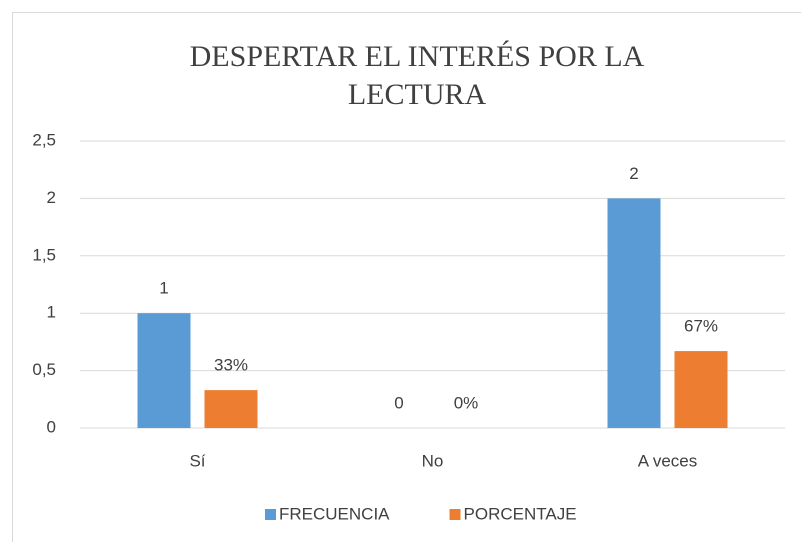 The image size is (801, 542). What do you see at coordinates (334, 513) in the screenshot?
I see `legend-label: FRECUENCIA` at bounding box center [334, 513].